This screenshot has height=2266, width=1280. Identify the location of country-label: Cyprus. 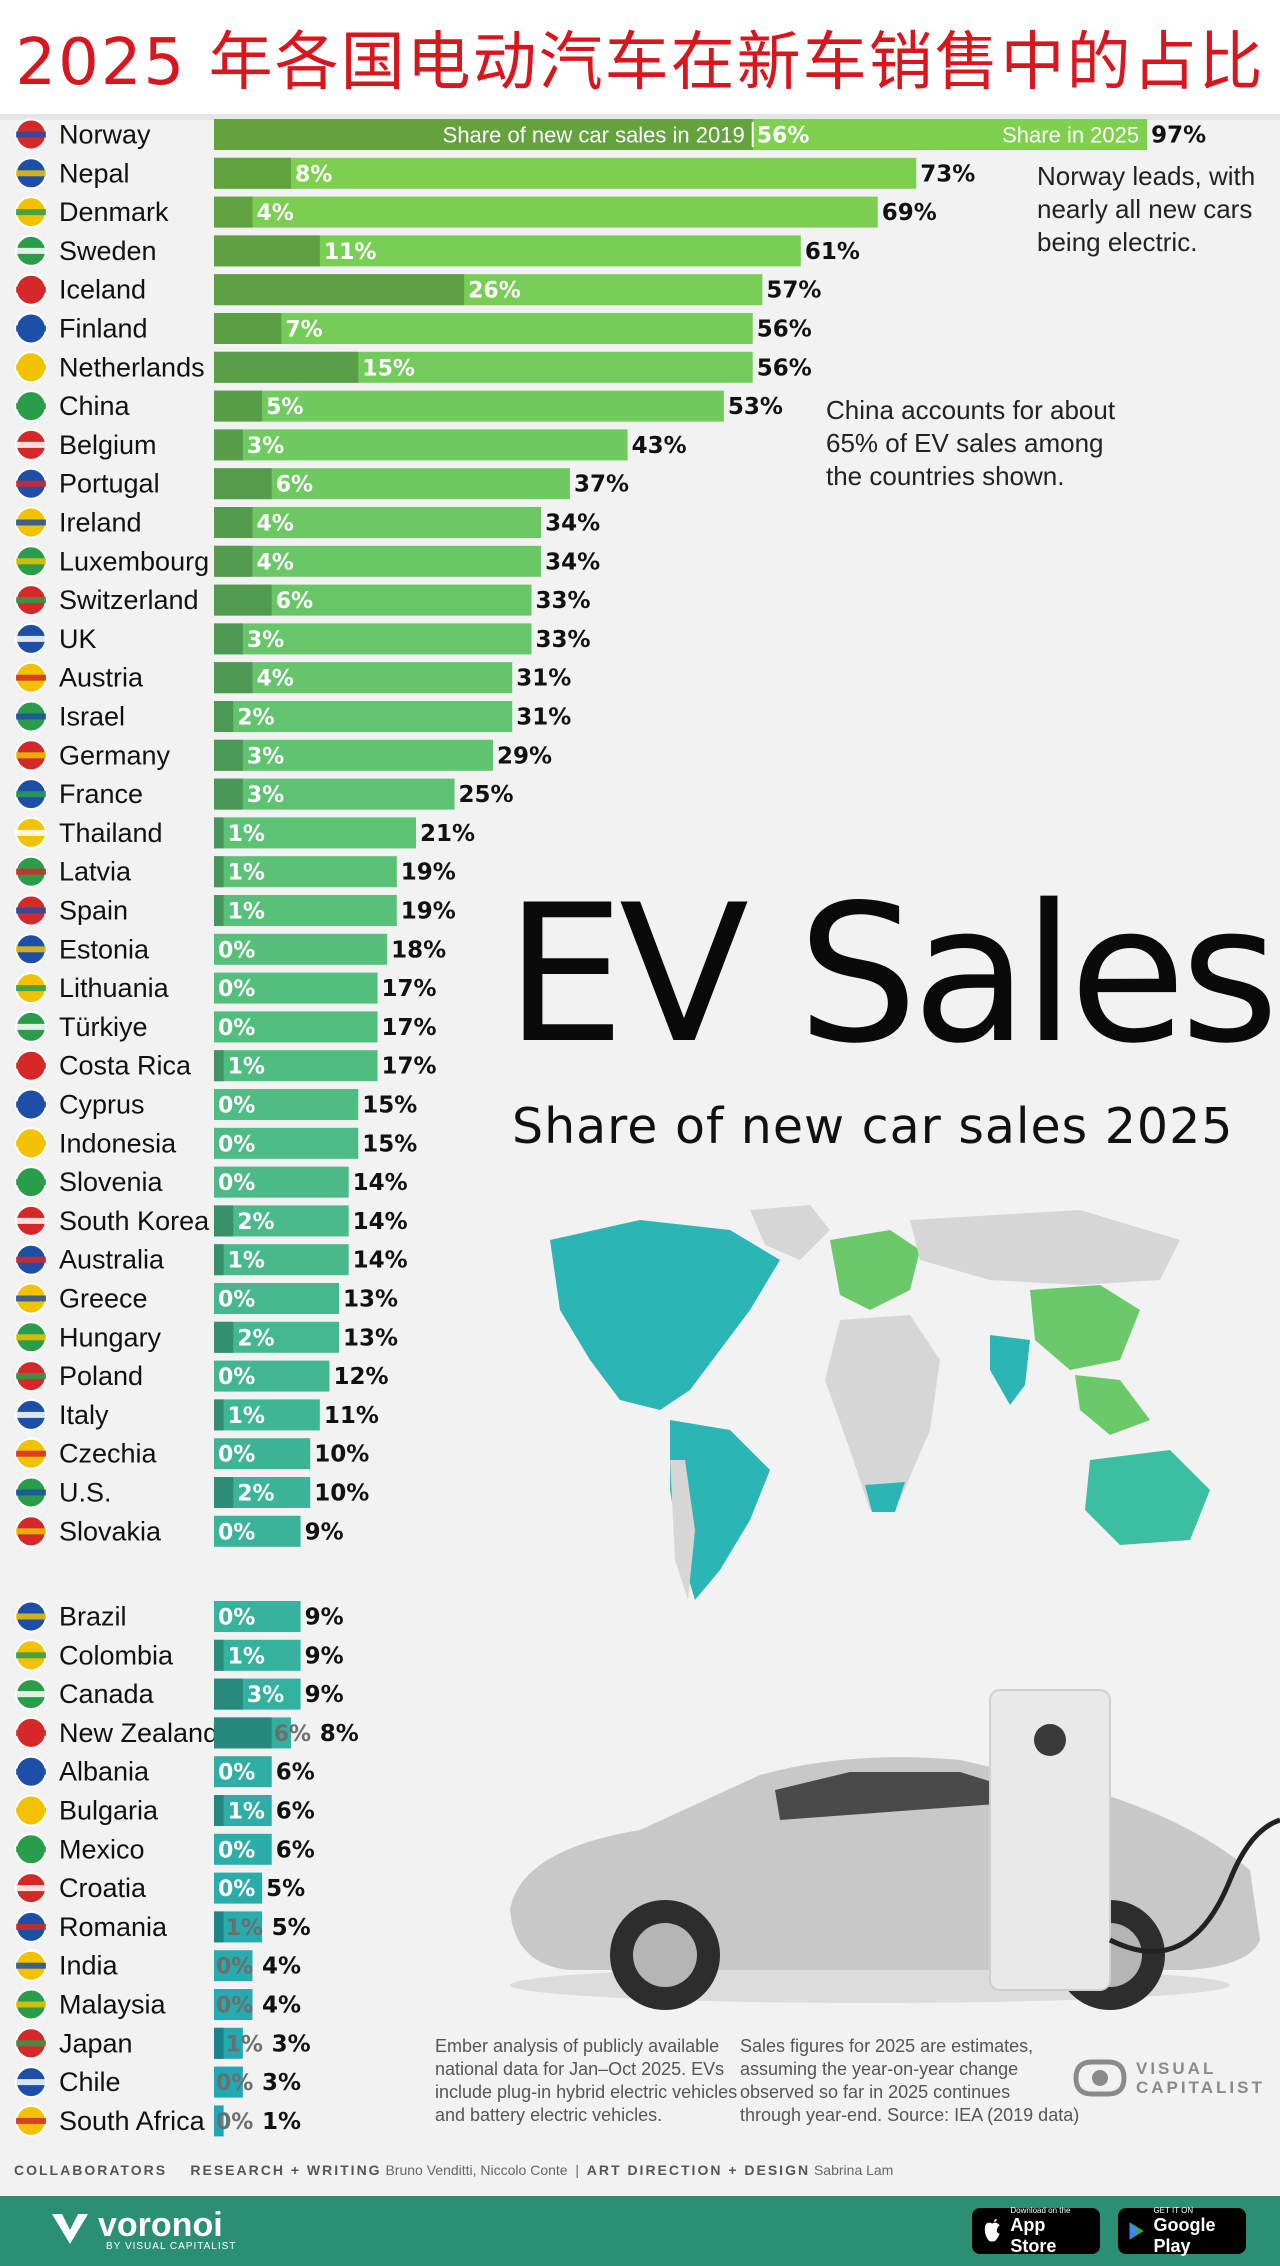
(102, 1105).